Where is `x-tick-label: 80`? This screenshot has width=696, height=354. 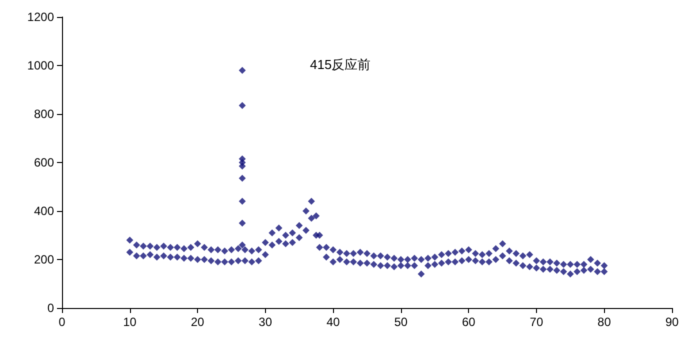
x-tick-label: 80 is located at coordinates (605, 322).